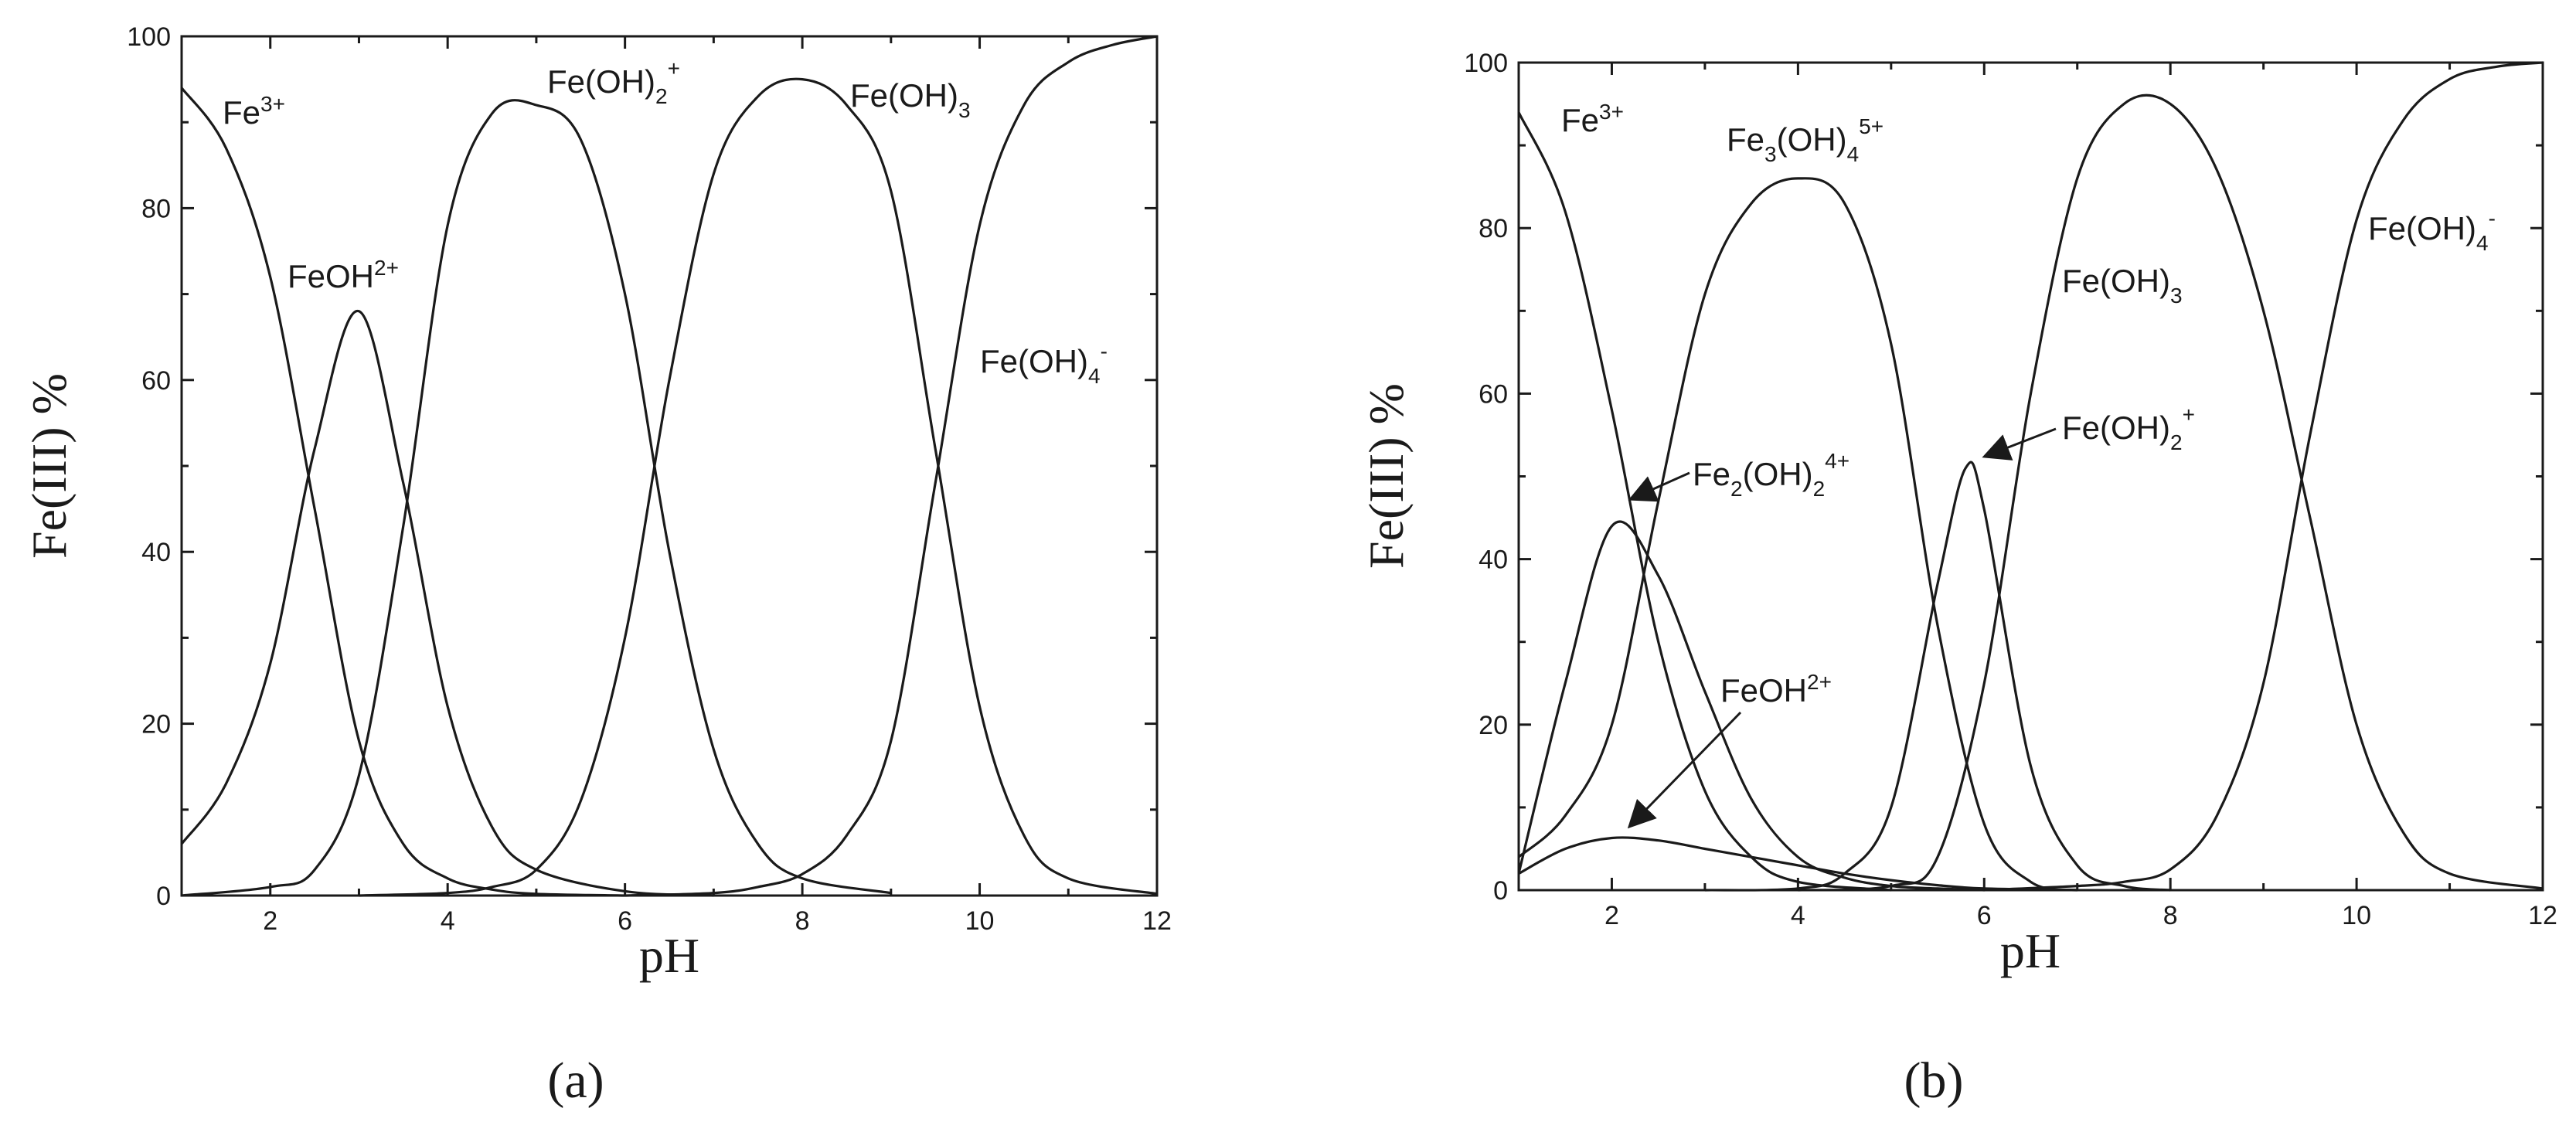 The image size is (2576, 1132). I want to click on label-b-fe2oh2: Fe2(OH)24+, so click(1771, 475).